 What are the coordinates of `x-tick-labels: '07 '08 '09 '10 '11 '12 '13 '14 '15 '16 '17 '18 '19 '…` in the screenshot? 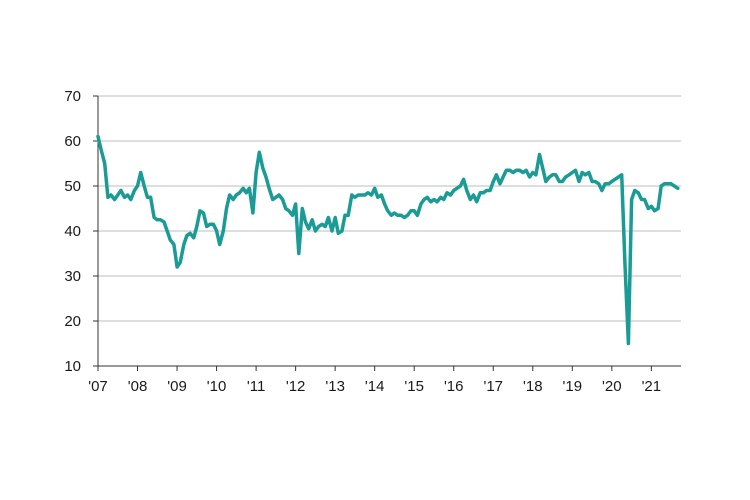 It's located at (374, 386).